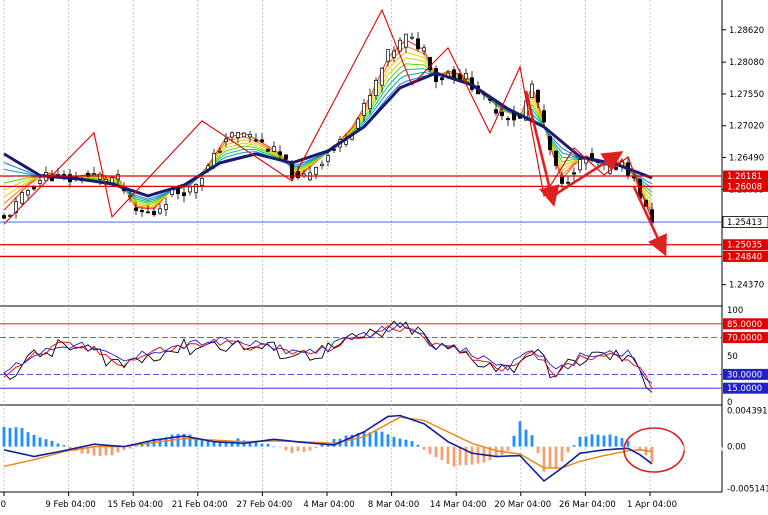  I want to click on oscillator-tag-label: 70.0000, so click(744, 339).